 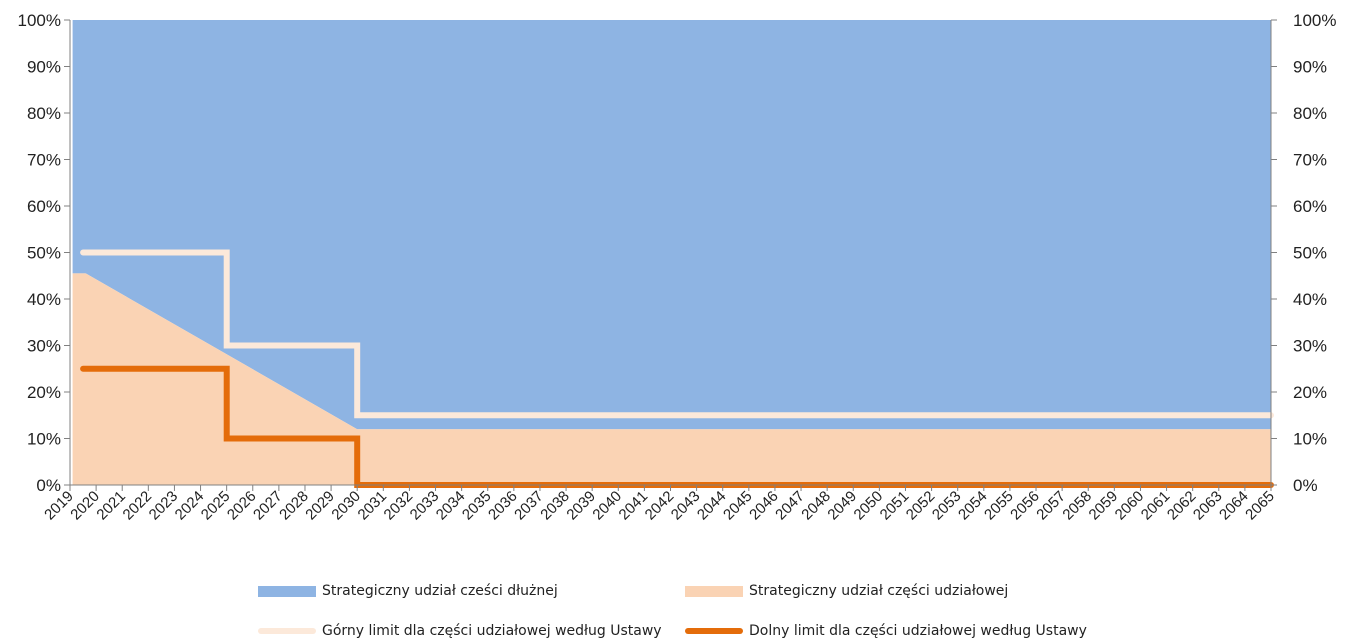 I want to click on right-tick-label: 60%, so click(x=1310, y=206).